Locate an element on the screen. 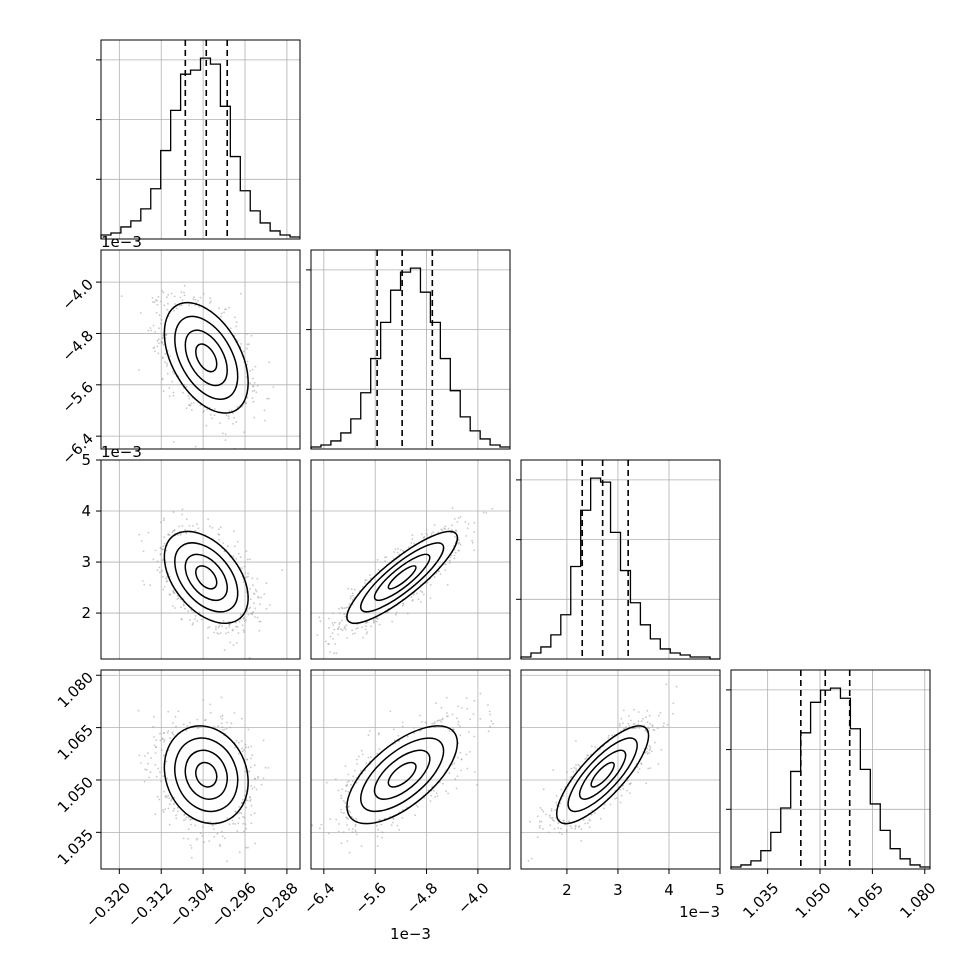  y-tick-label: 4 is located at coordinates (86, 511).